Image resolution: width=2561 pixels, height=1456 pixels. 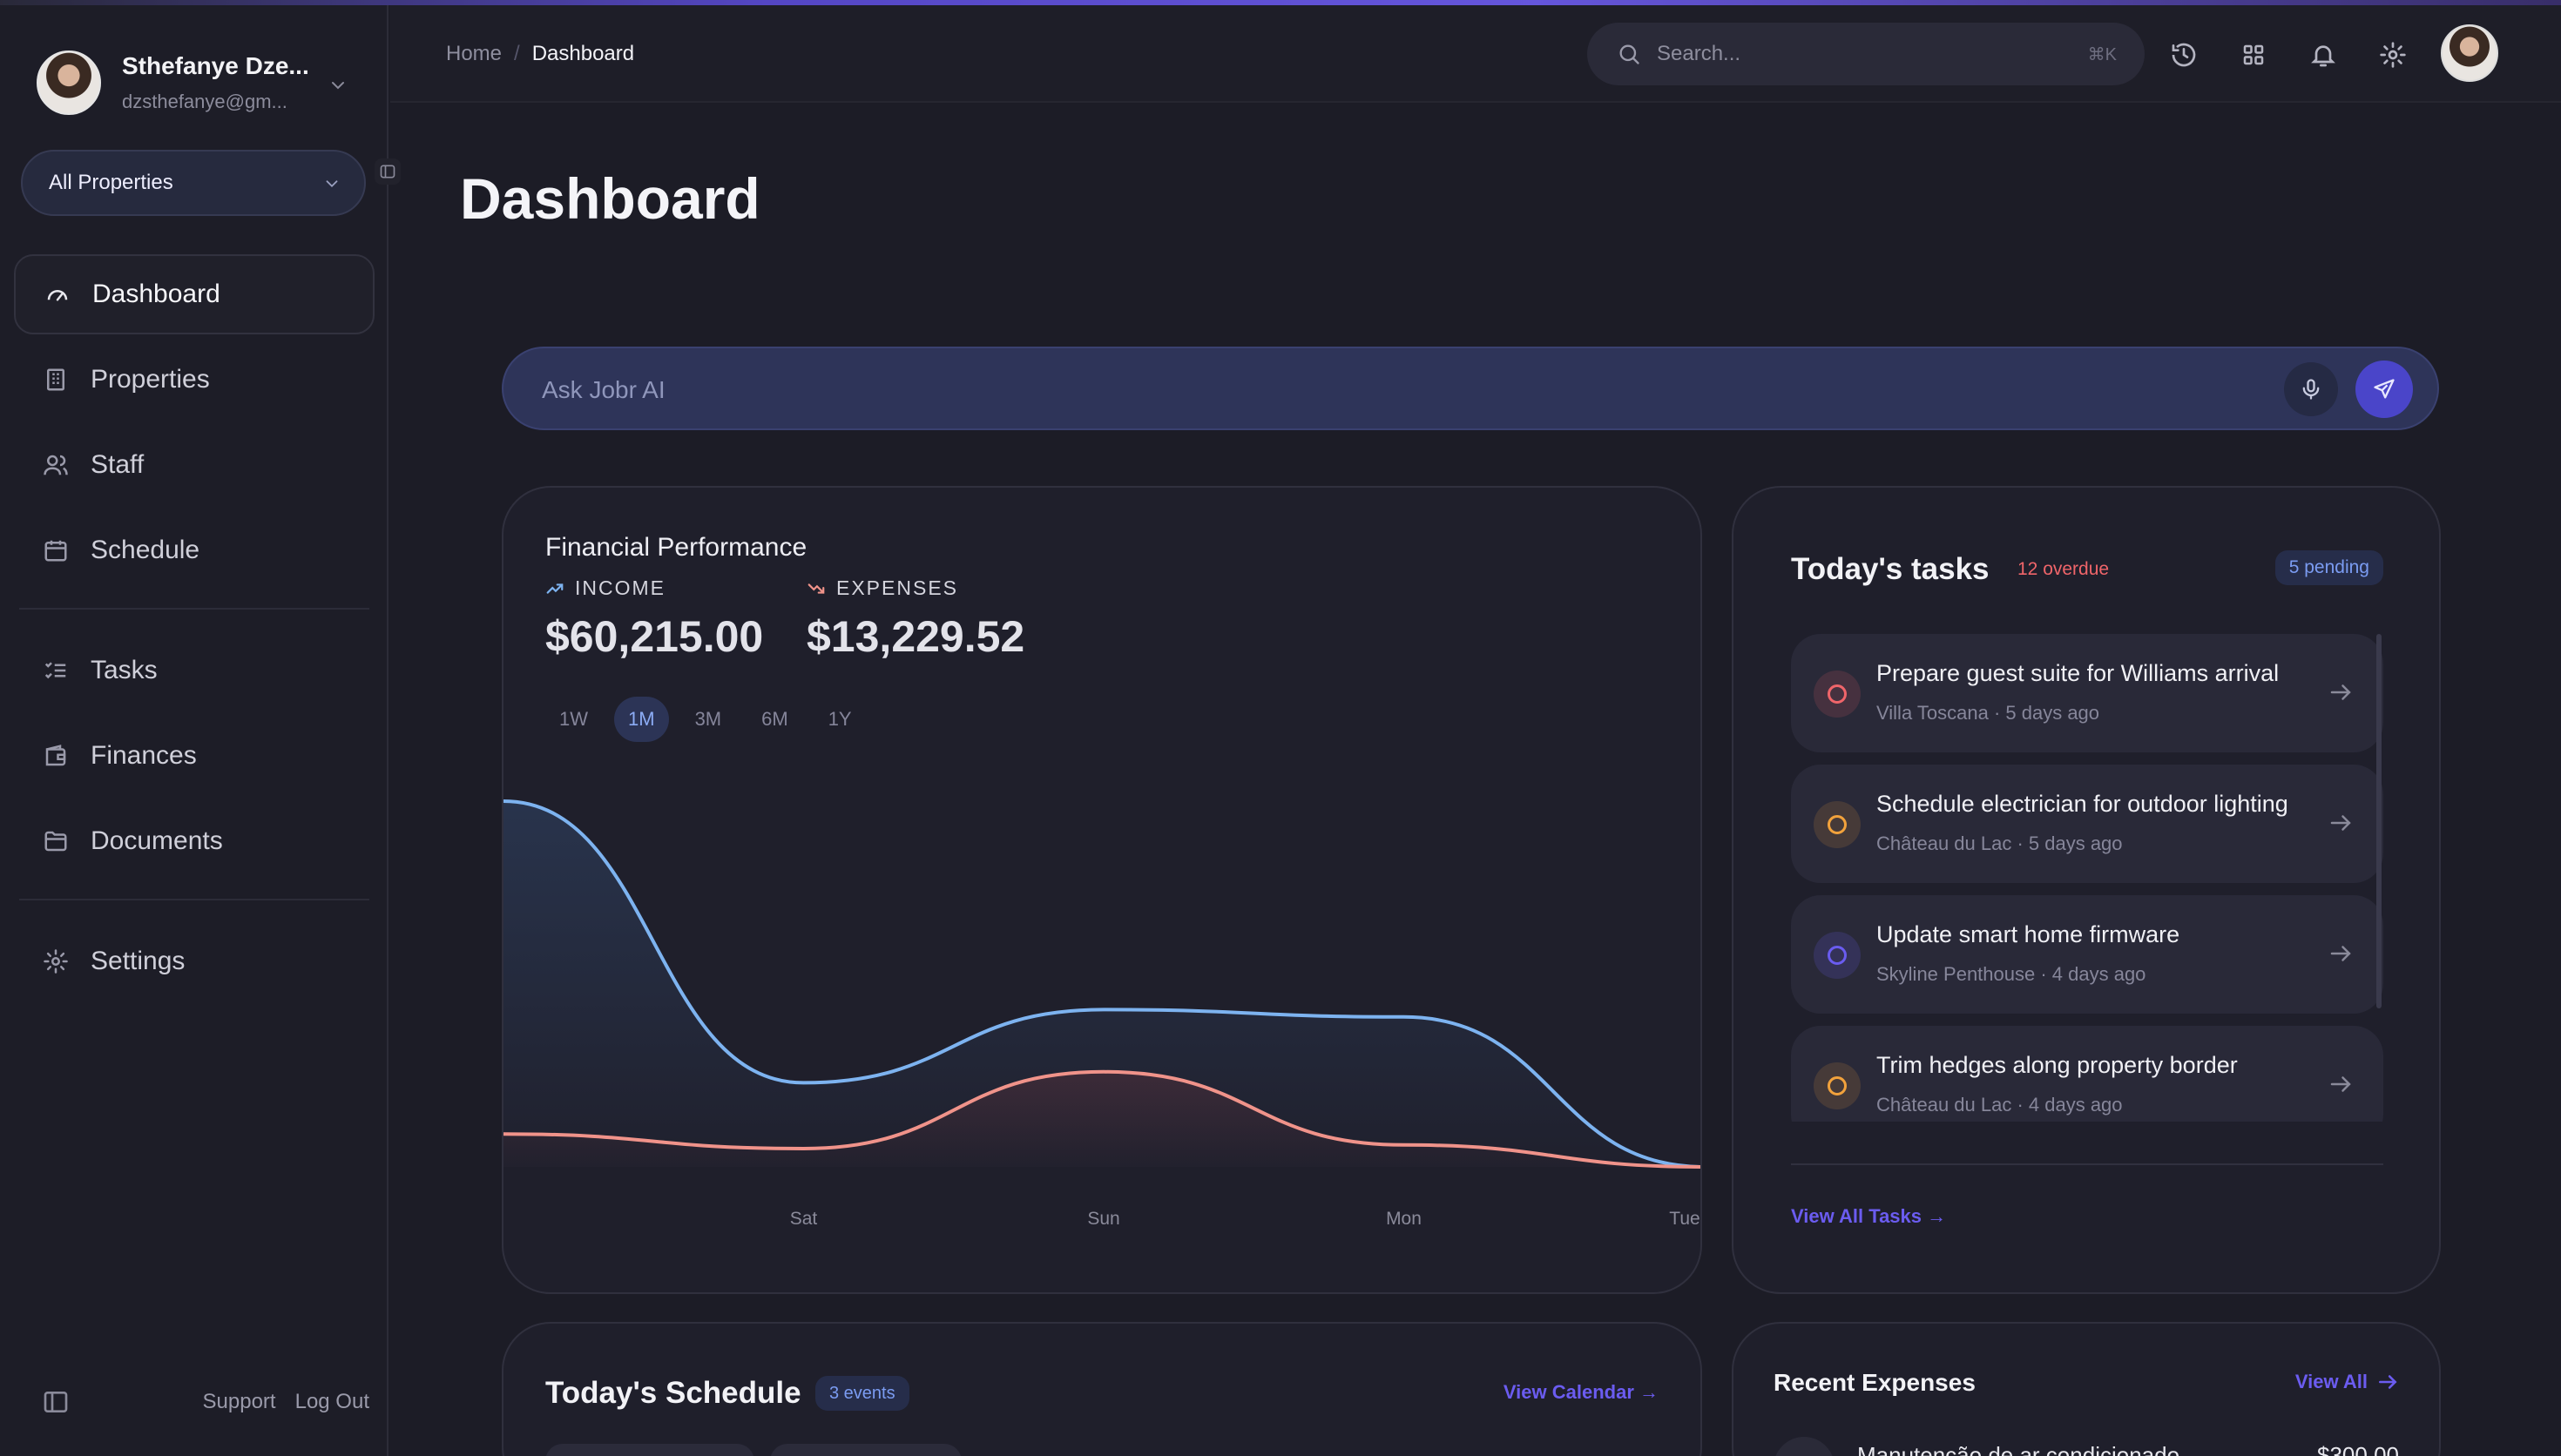 I want to click on sidebar-footer: Support Log Out, so click(x=205, y=1402).